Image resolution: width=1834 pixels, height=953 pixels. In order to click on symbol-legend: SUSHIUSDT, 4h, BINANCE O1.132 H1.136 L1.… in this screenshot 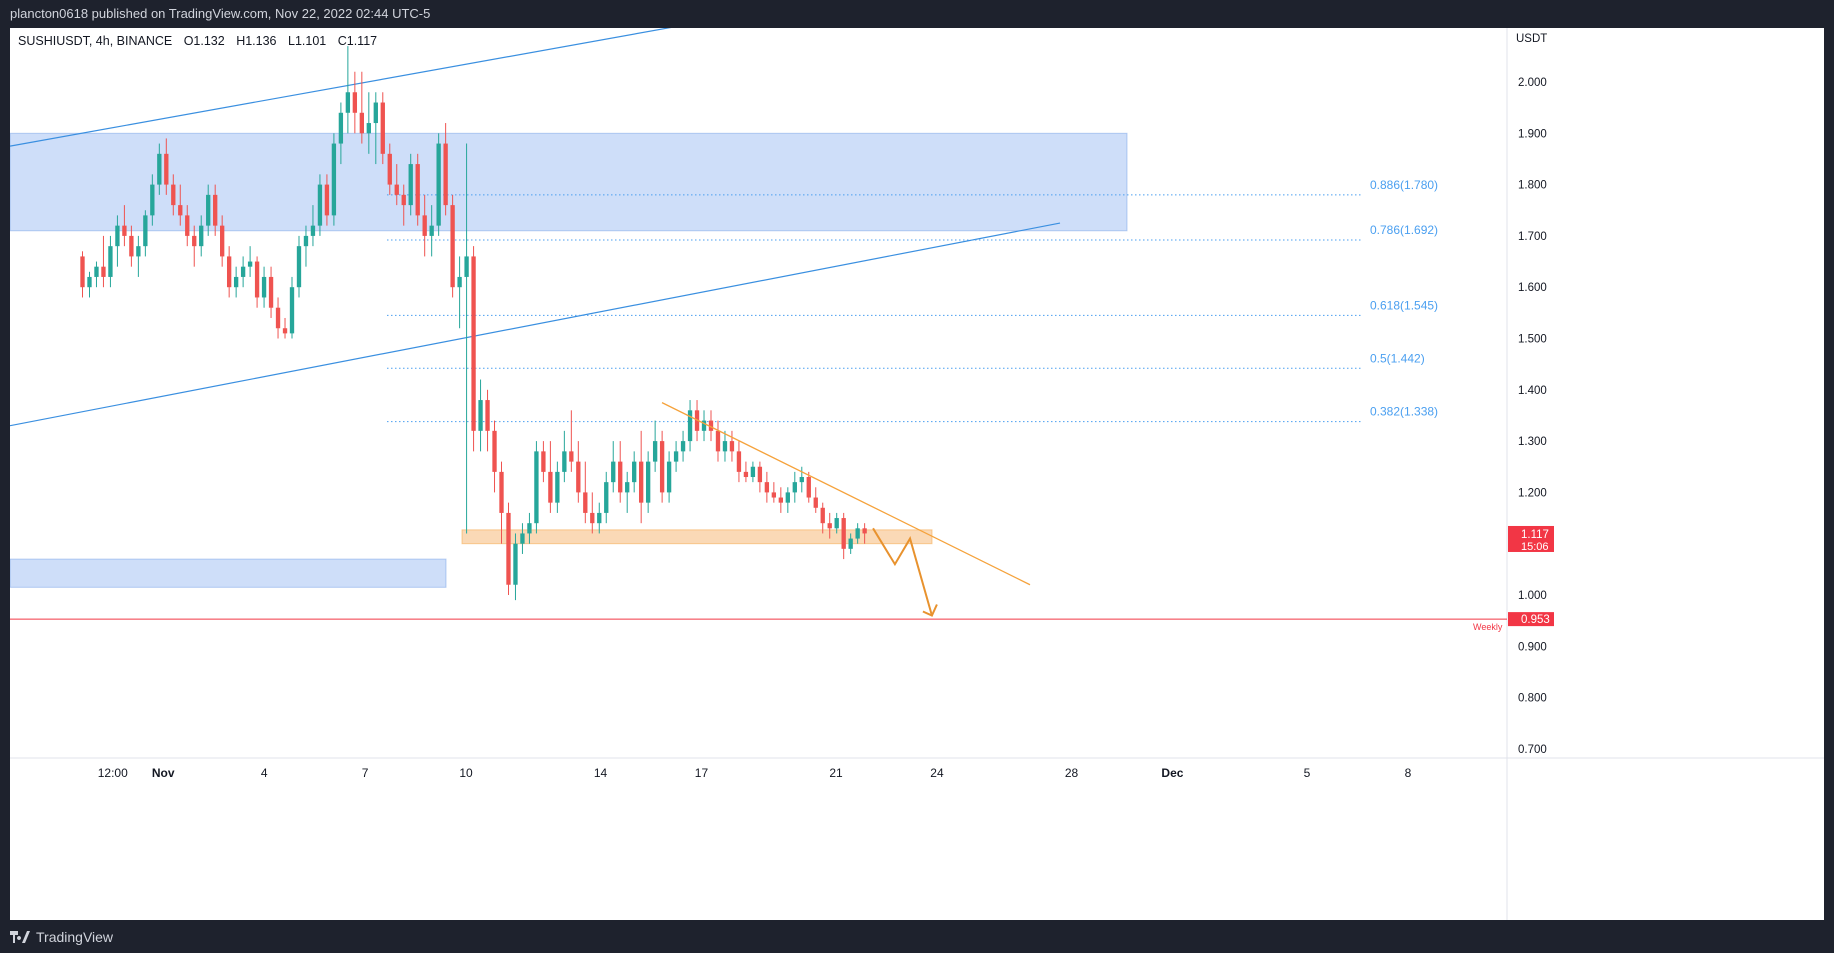, I will do `click(201, 41)`.